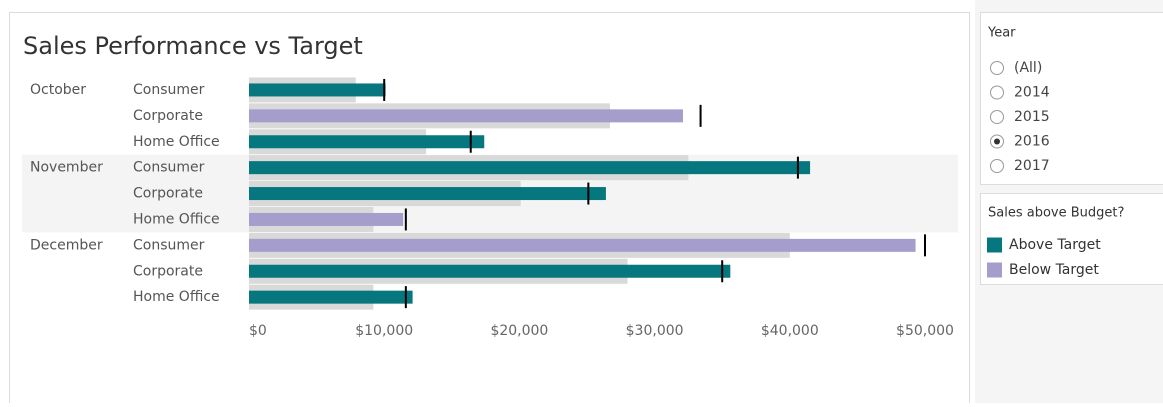  I want to click on filter-option: 2015, so click(1032, 117).